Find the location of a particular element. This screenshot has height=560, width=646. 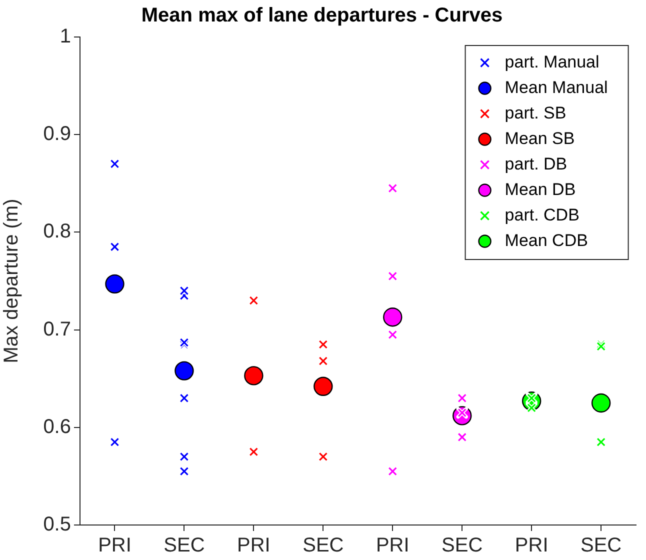

y-tick-label: 0.5 is located at coordinates (57, 525).